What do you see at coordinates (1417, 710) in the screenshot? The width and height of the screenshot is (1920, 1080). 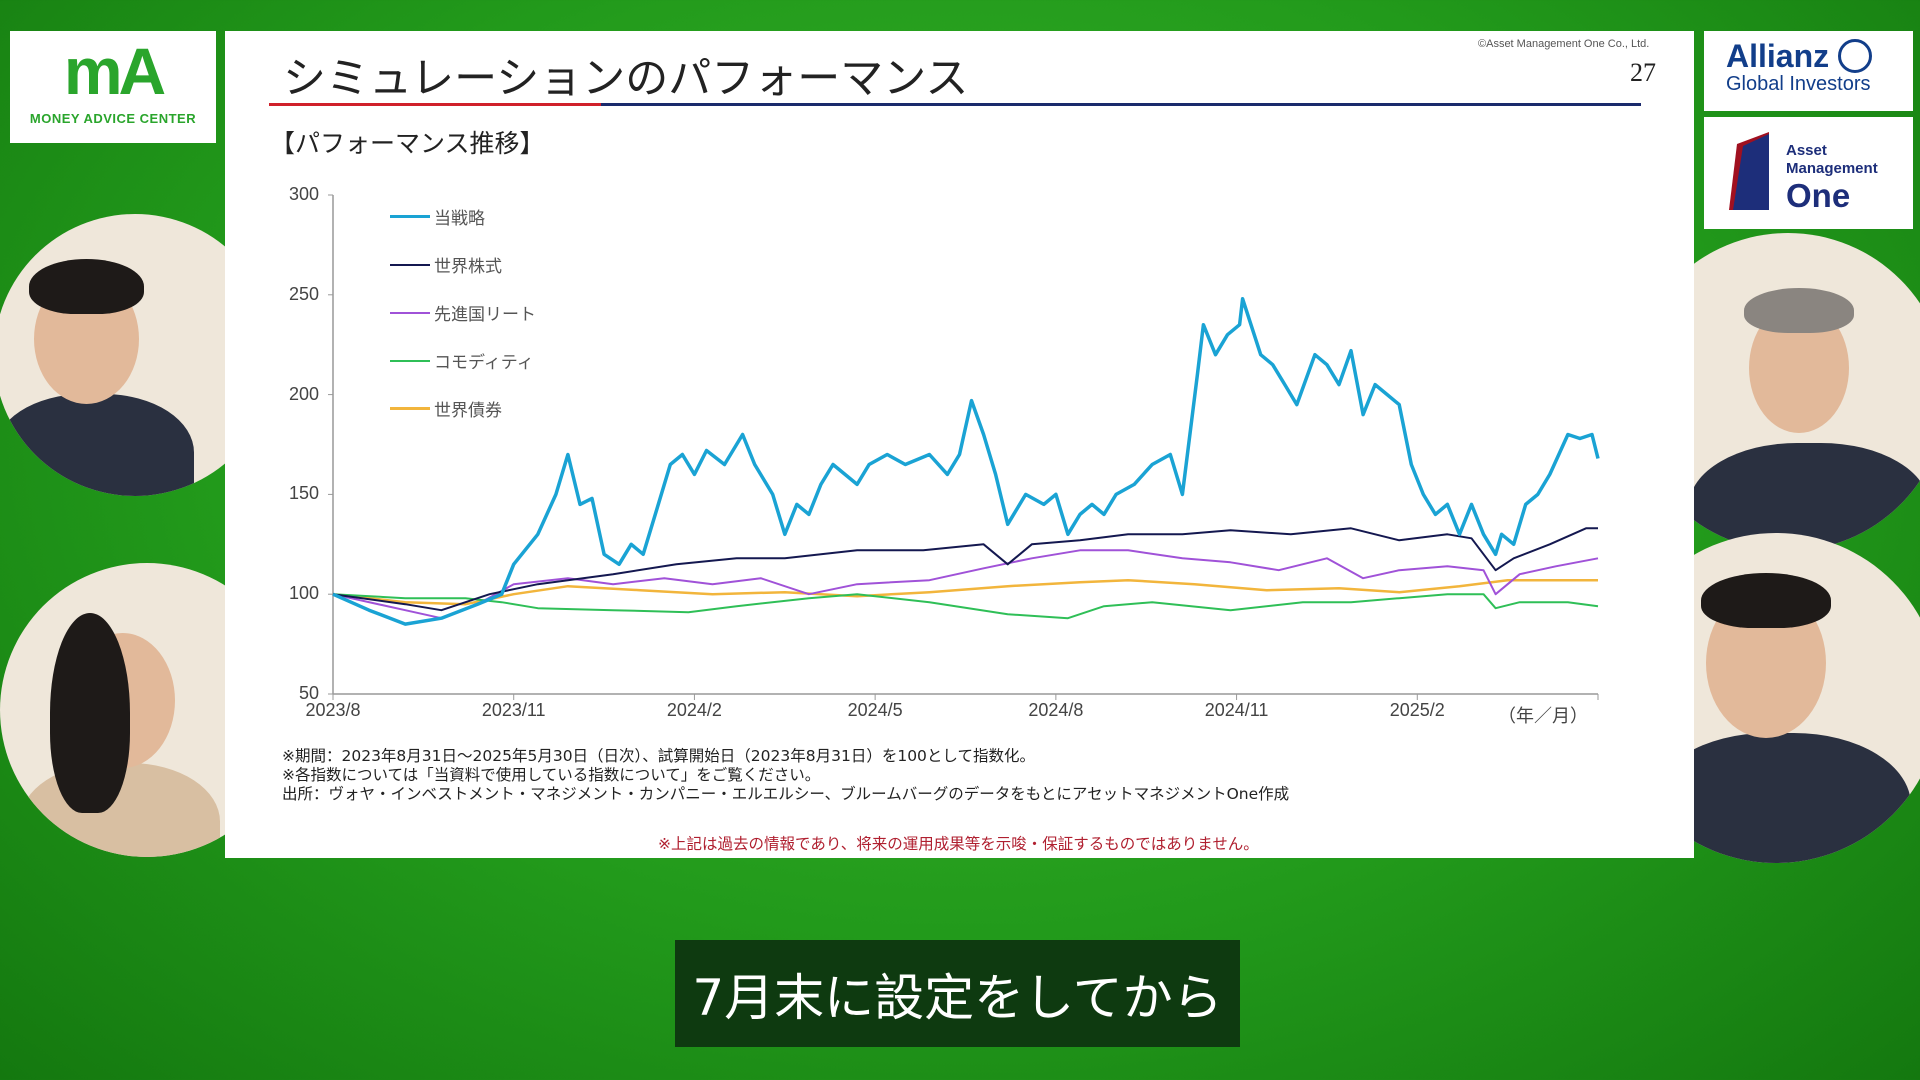 I see `x-tick-label: 2025/2` at bounding box center [1417, 710].